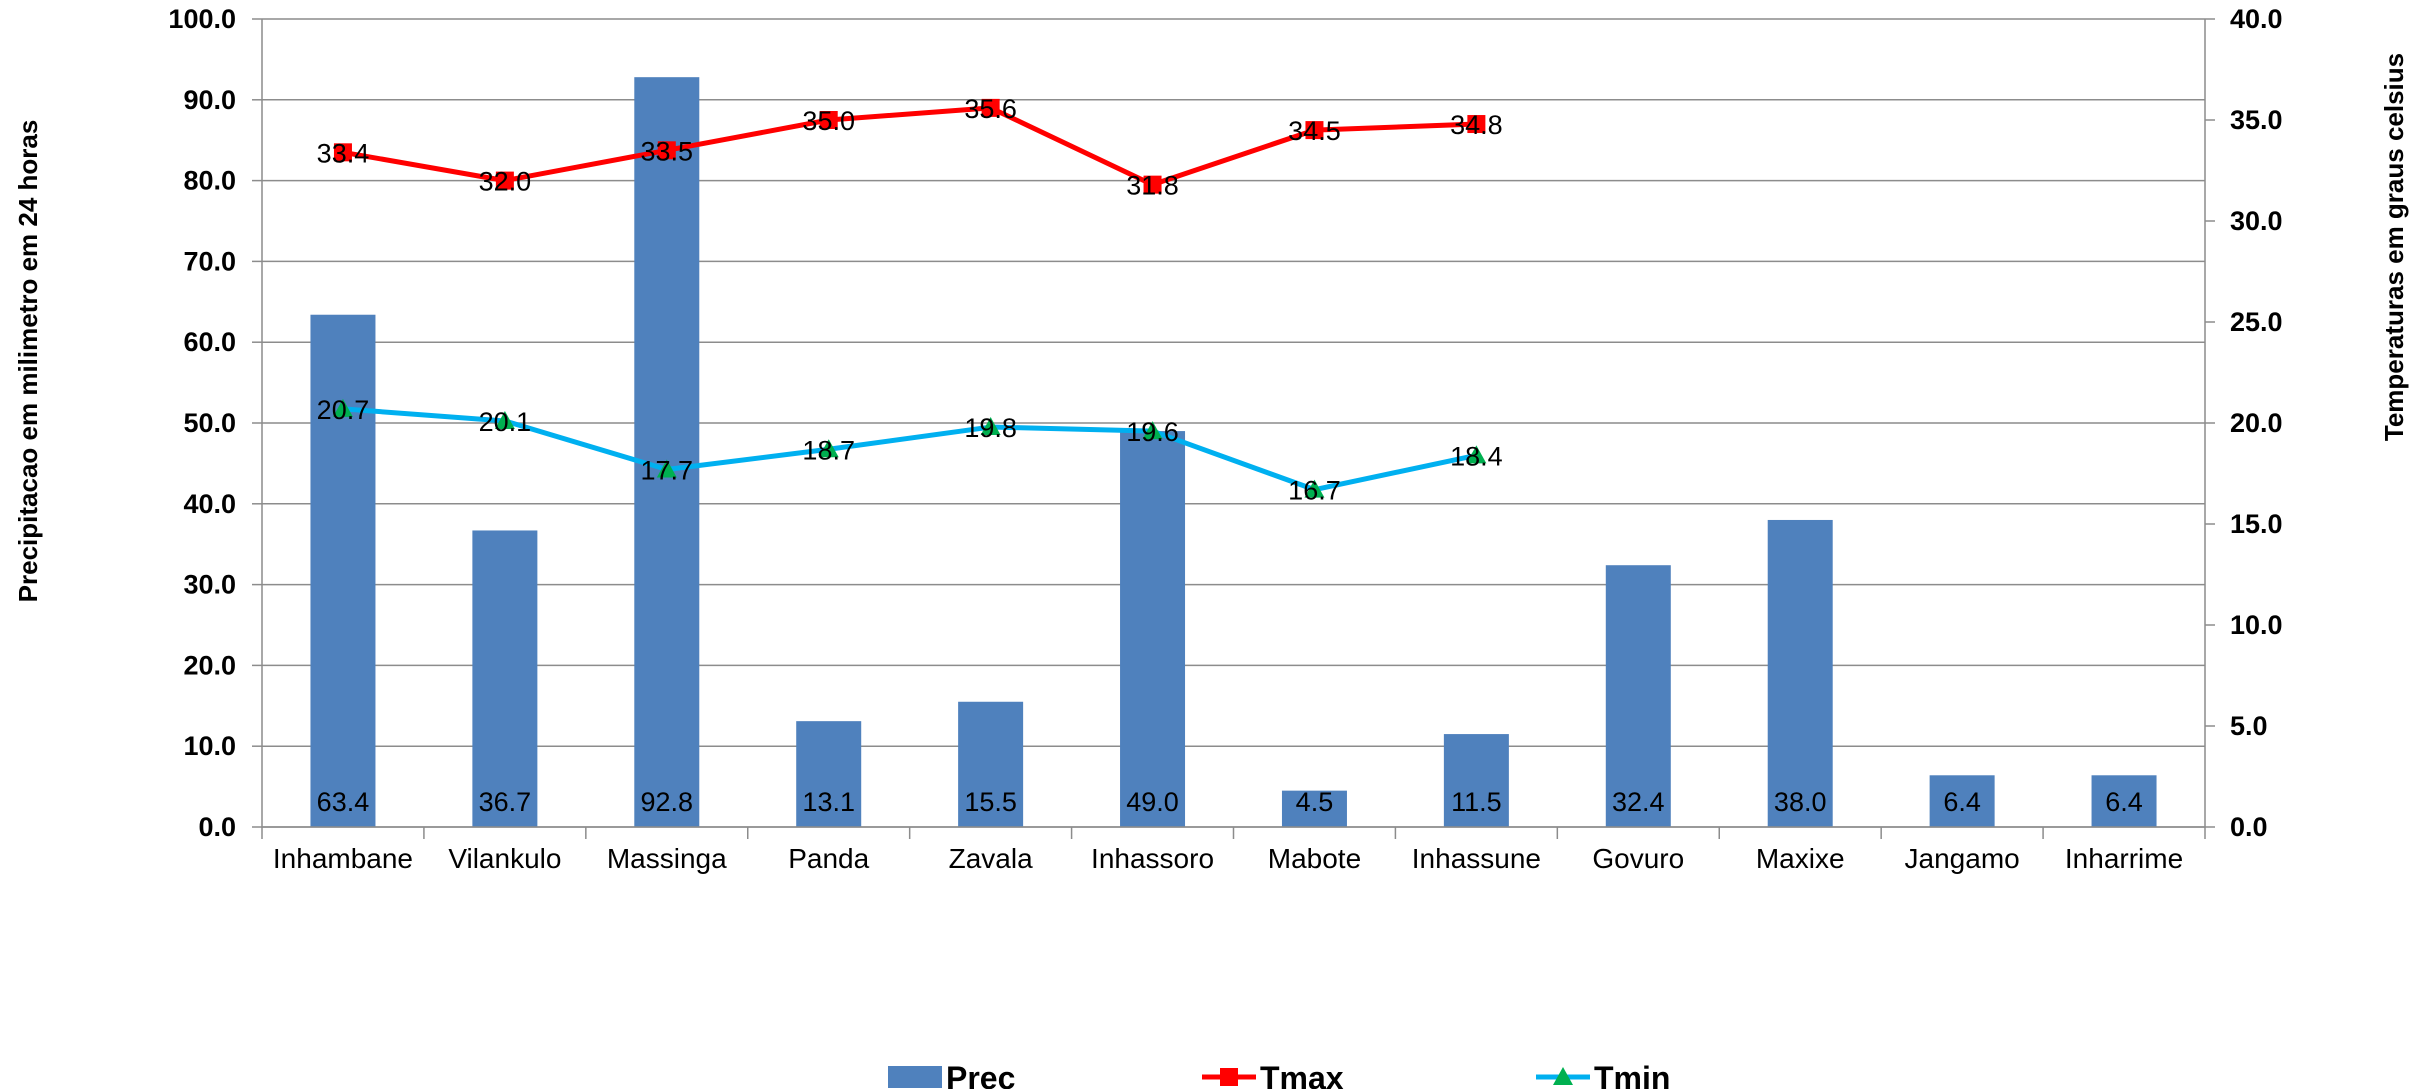 This screenshot has width=2428, height=1089. I want to click on y-tick-label: 90.0, so click(209, 100).